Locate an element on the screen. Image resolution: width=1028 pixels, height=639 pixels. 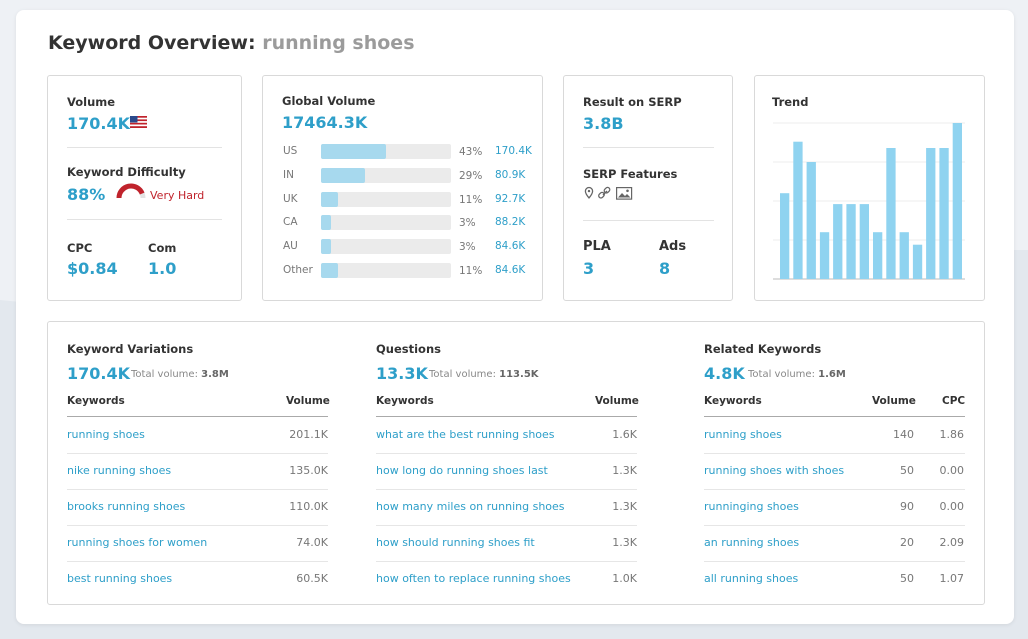
cpc-cell: 1.07 is located at coordinates (952, 578).